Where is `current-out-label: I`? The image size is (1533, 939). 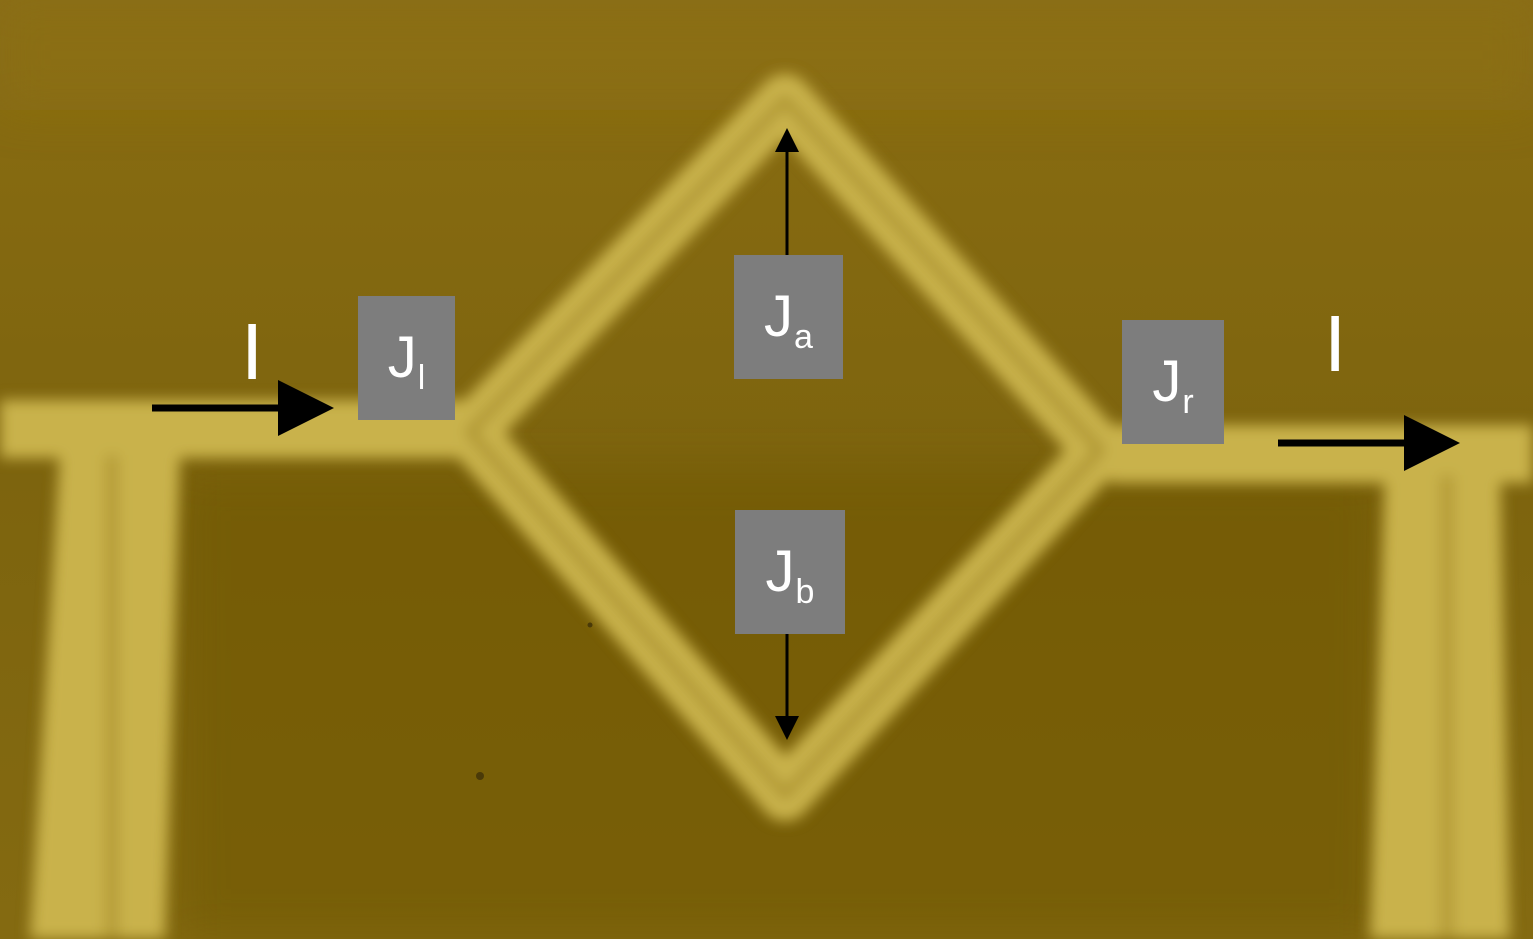
current-out-label: I is located at coordinates (1335, 343).